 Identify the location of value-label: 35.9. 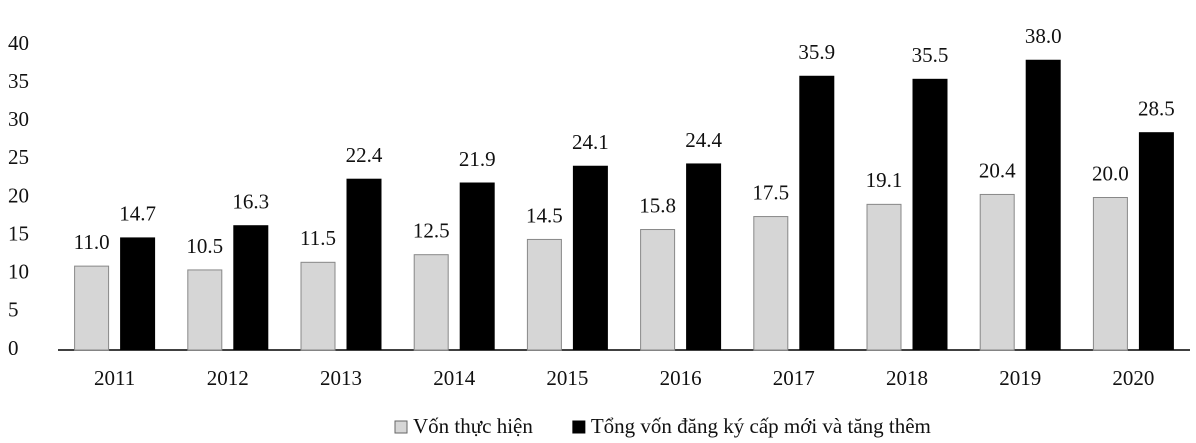
(816, 52).